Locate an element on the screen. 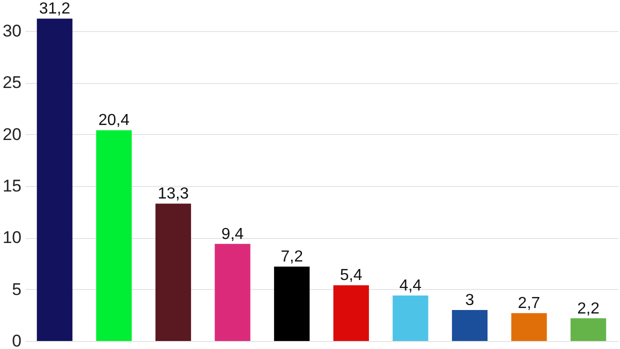 The width and height of the screenshot is (620, 349). data-label: 2,7 is located at coordinates (529, 303).